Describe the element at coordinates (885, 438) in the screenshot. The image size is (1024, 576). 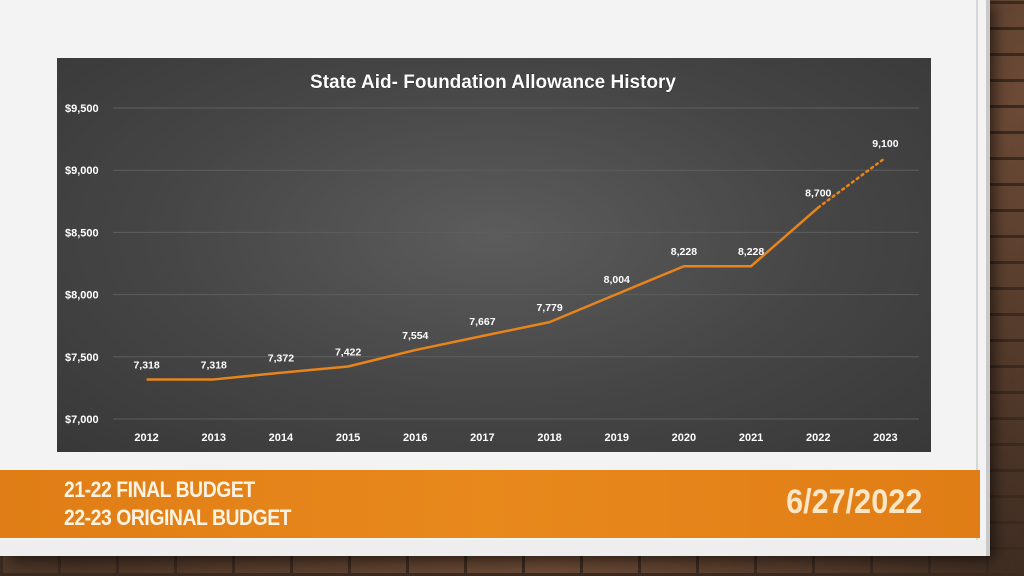
I see `x-tick-label: 2023` at that location.